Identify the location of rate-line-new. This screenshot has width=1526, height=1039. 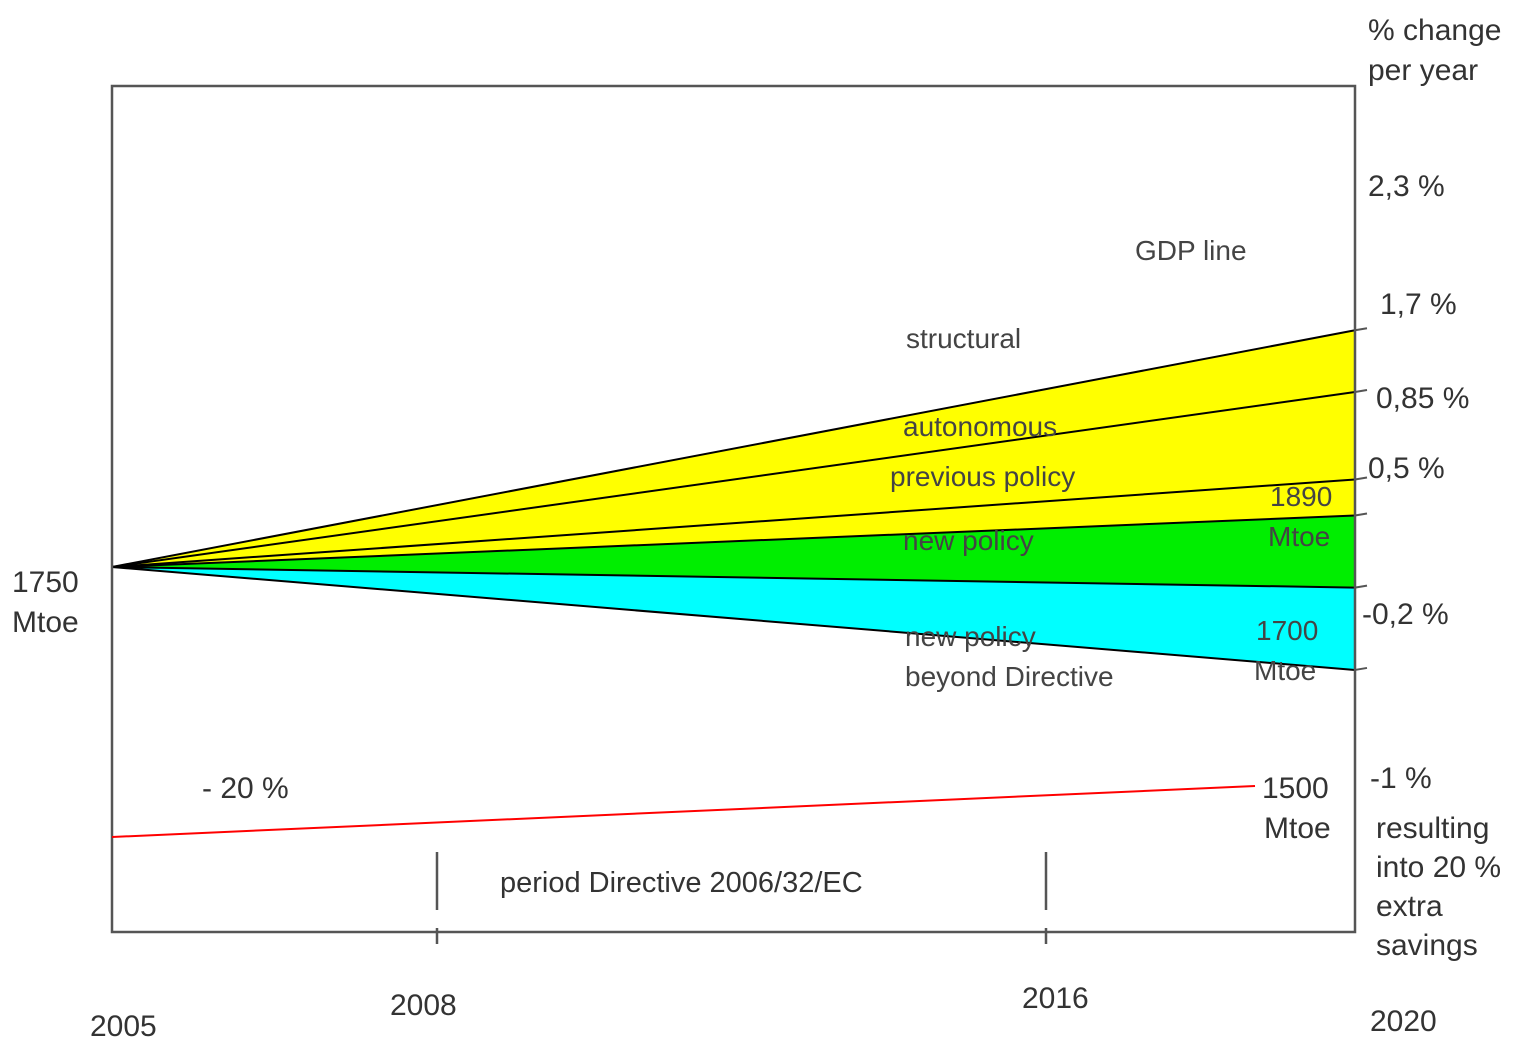
(733, 577).